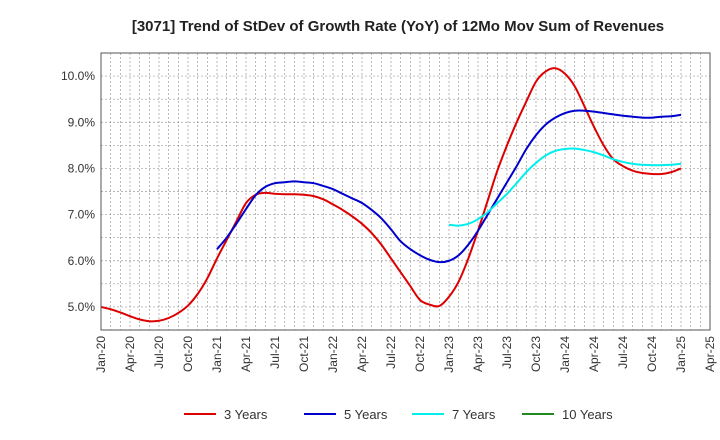 This screenshot has height=440, width=720. I want to click on x-tick-label: Apr-22, so click(362, 354).